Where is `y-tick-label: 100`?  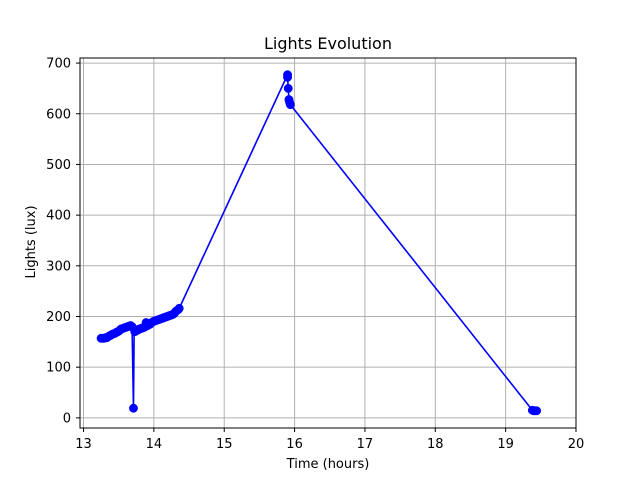 y-tick-label: 100 is located at coordinates (58, 368).